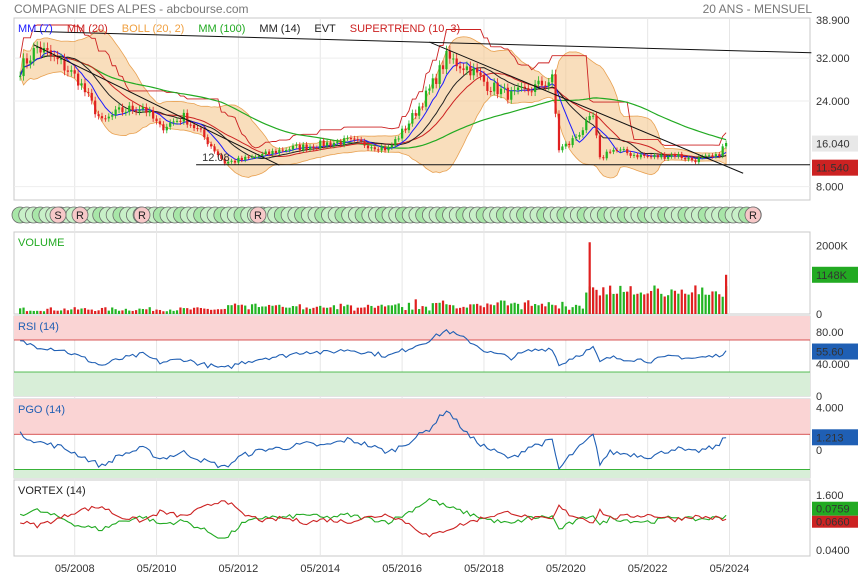 Image resolution: width=860 pixels, height=580 pixels. What do you see at coordinates (833, 102) in the screenshot?
I see `price-tick-label: 24.000` at bounding box center [833, 102].